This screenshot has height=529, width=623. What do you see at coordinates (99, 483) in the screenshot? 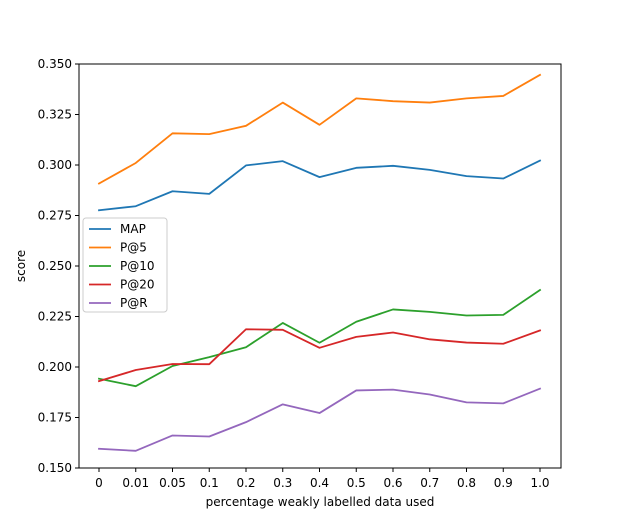
I see `x-tick-label: 0` at bounding box center [99, 483].